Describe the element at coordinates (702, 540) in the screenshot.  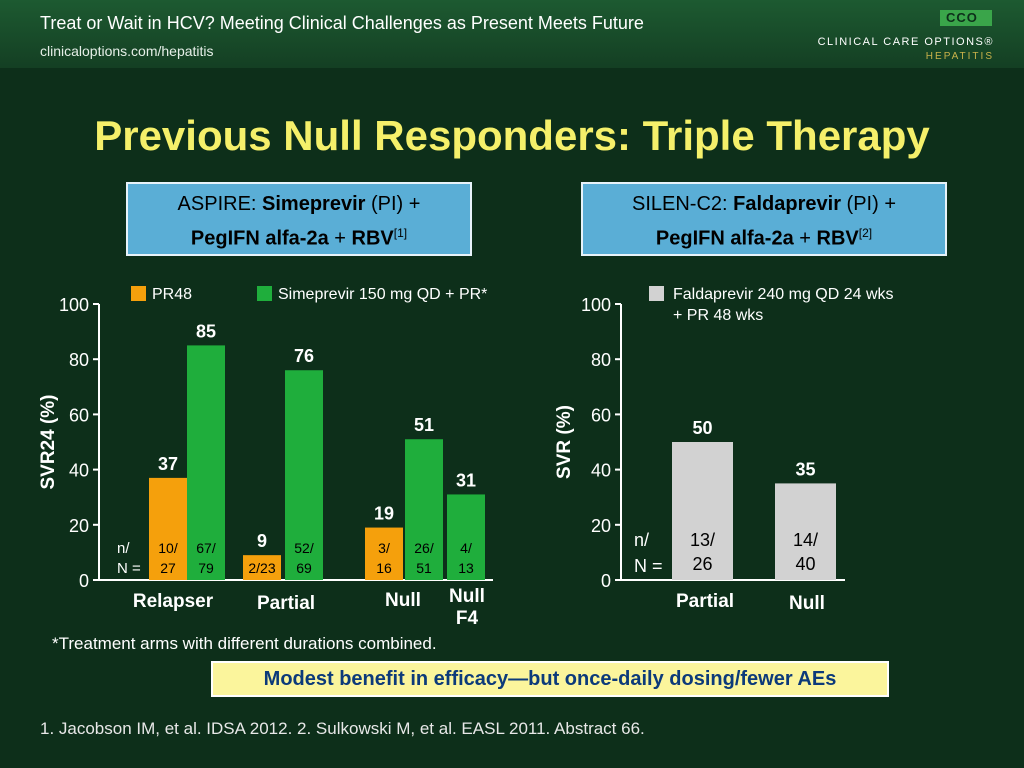
I see `n-count-label: 13/` at that location.